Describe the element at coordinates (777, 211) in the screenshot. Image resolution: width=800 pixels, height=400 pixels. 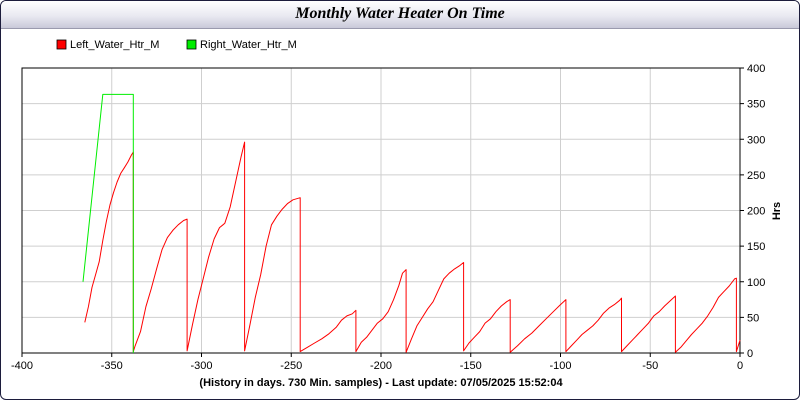
I see `y-axis-label: Hrs` at that location.